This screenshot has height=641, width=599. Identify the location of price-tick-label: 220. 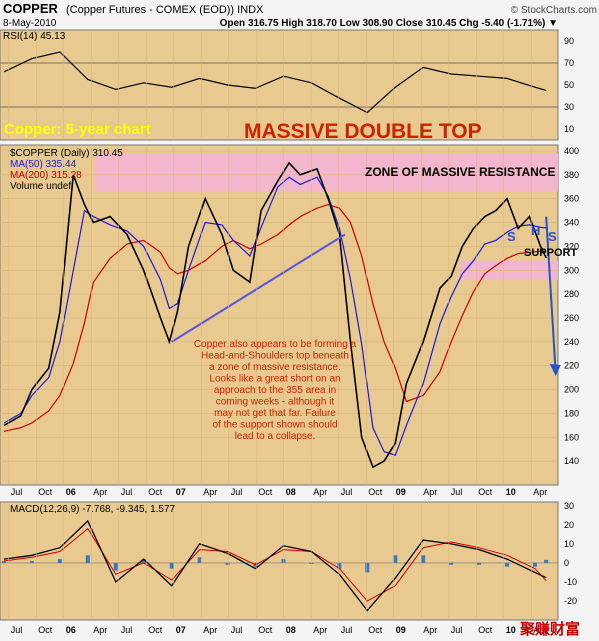
(571, 366).